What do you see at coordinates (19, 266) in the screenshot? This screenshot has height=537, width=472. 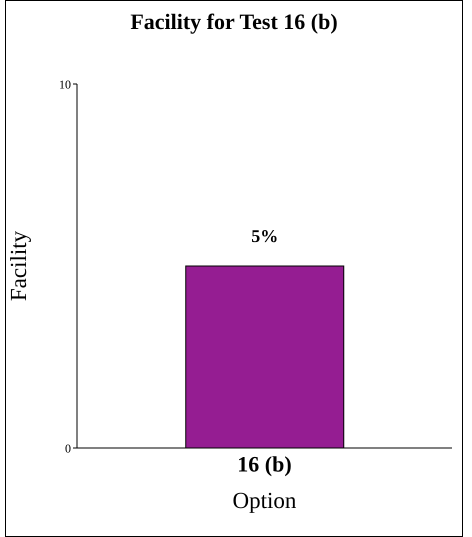 I see `y-axis-title: Facility` at bounding box center [19, 266].